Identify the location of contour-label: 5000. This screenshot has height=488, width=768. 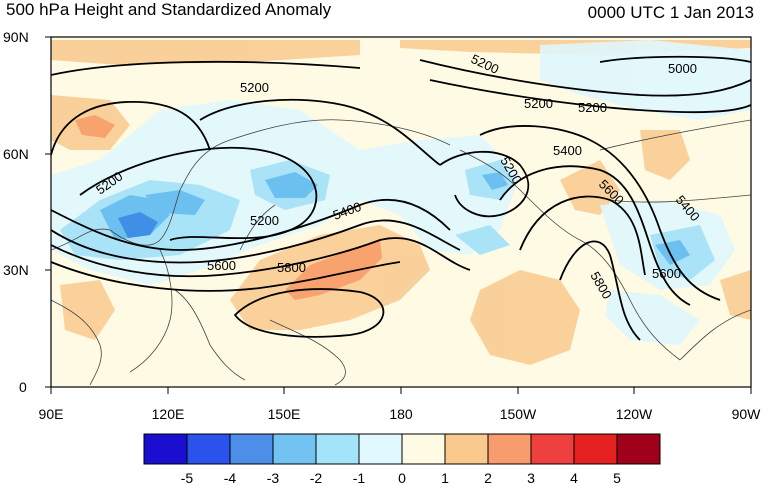
(682, 68).